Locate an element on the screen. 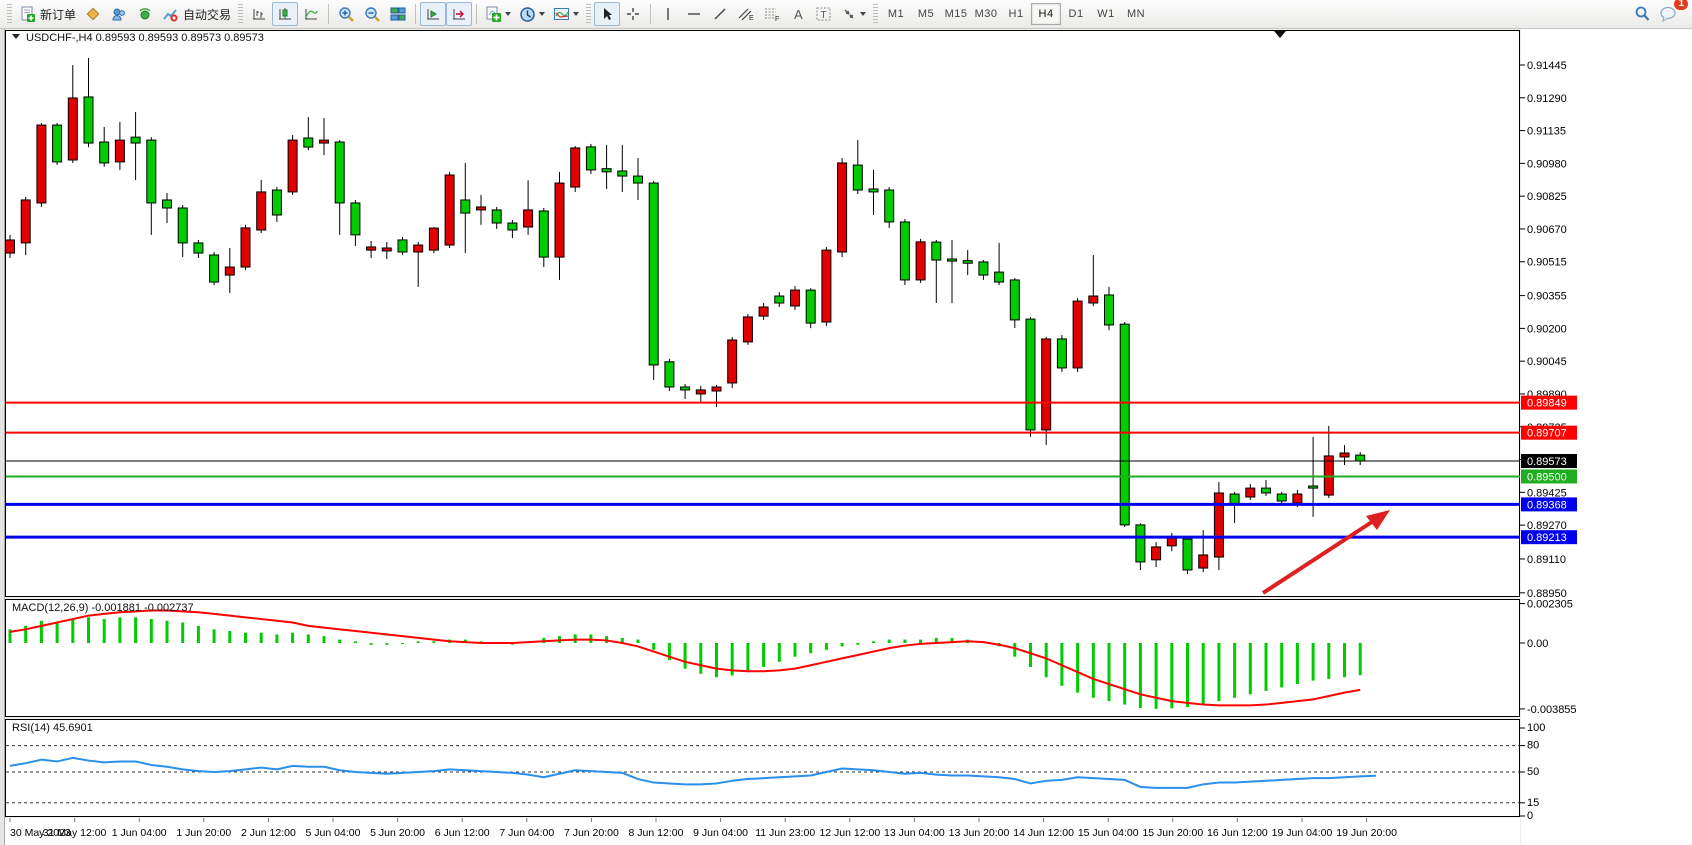 Image resolution: width=1692 pixels, height=845 pixels. time-tick-label: 1 Jun 20:00 is located at coordinates (203, 833).